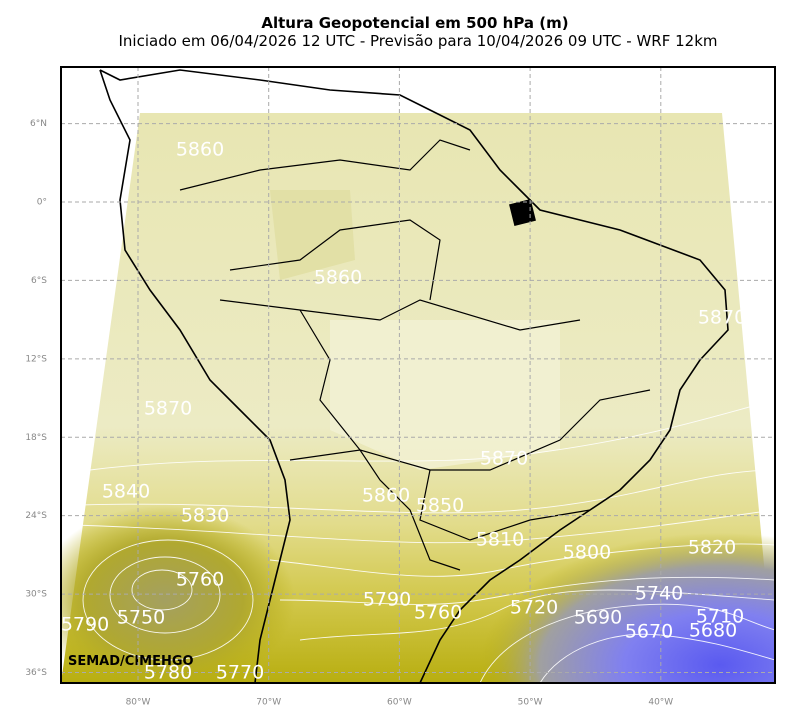  What do you see at coordinates (534, 608) in the screenshot?
I see `contour-label: 5720` at bounding box center [534, 608].